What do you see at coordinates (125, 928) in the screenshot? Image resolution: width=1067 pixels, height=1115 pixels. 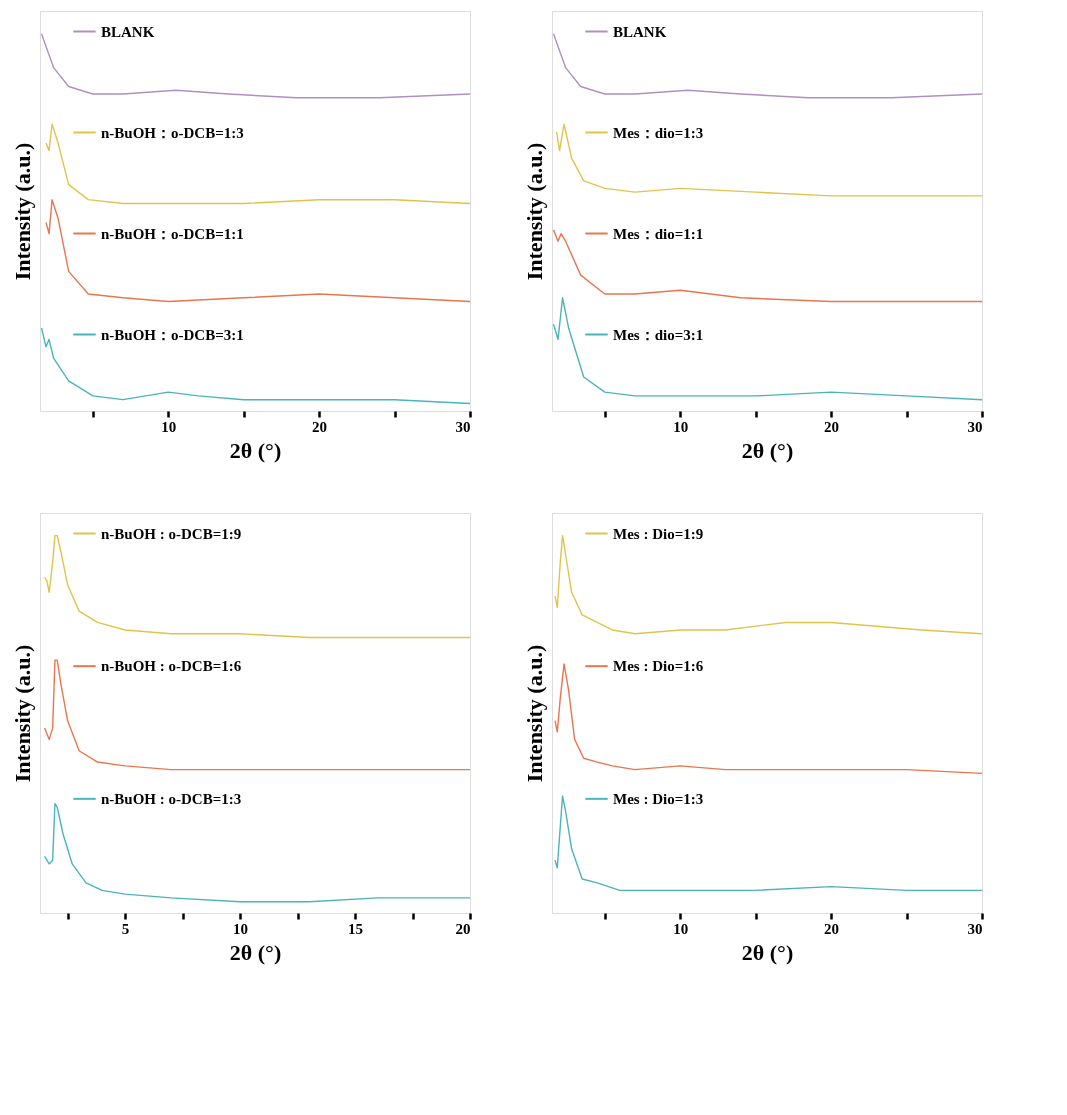 I see `x-tick-label: 5` at bounding box center [125, 928].